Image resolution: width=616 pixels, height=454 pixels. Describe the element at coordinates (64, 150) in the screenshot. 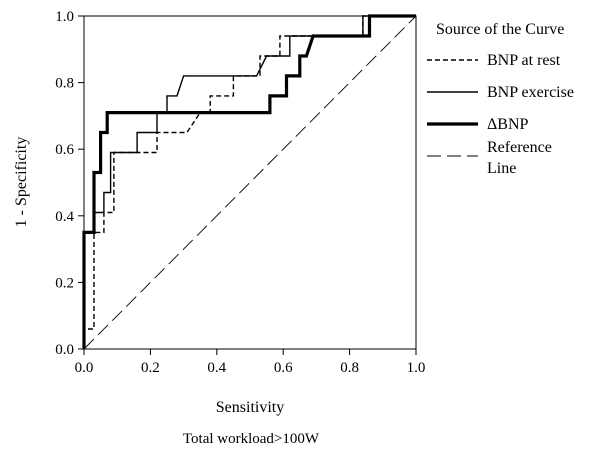

I see `y-tick-label: 0.6` at that location.